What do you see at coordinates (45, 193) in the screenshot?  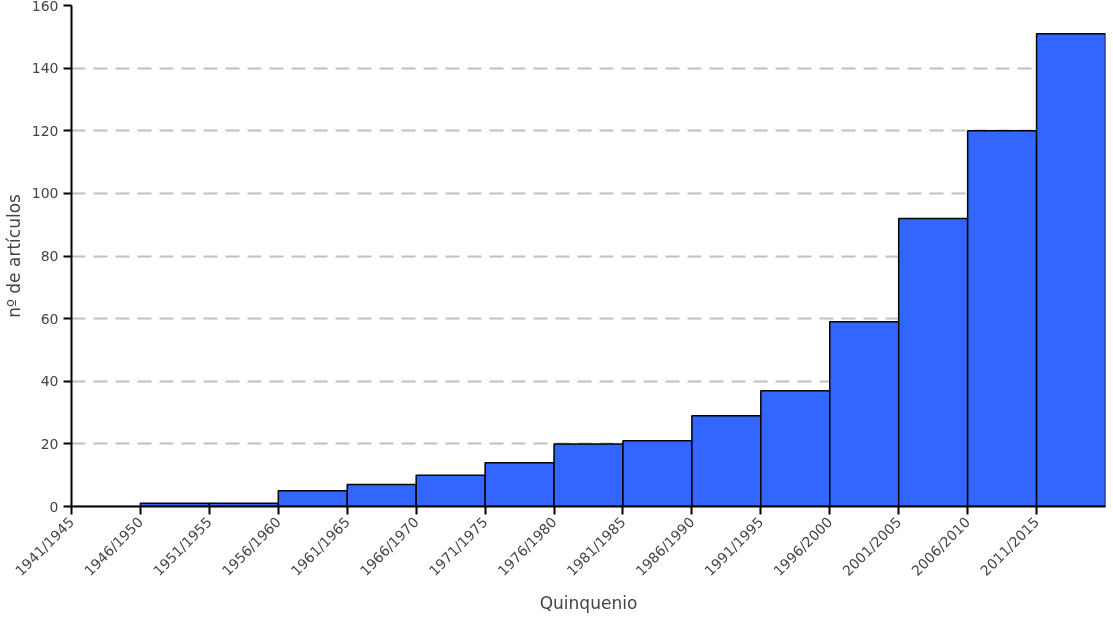 I see `y-tick-label: 100` at bounding box center [45, 193].